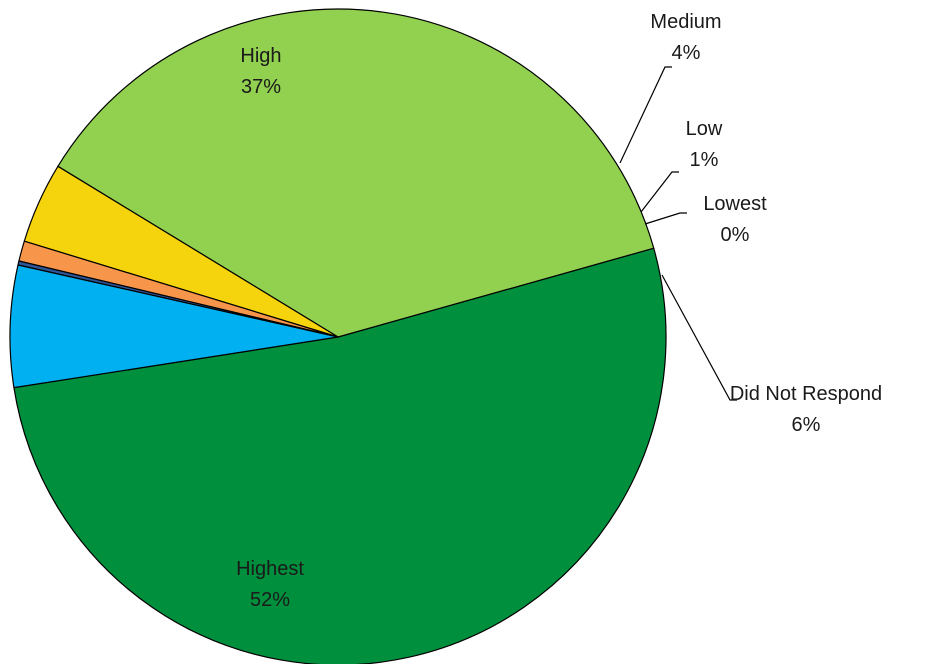  What do you see at coordinates (260, 56) in the screenshot?
I see `data-label-category: High` at bounding box center [260, 56].